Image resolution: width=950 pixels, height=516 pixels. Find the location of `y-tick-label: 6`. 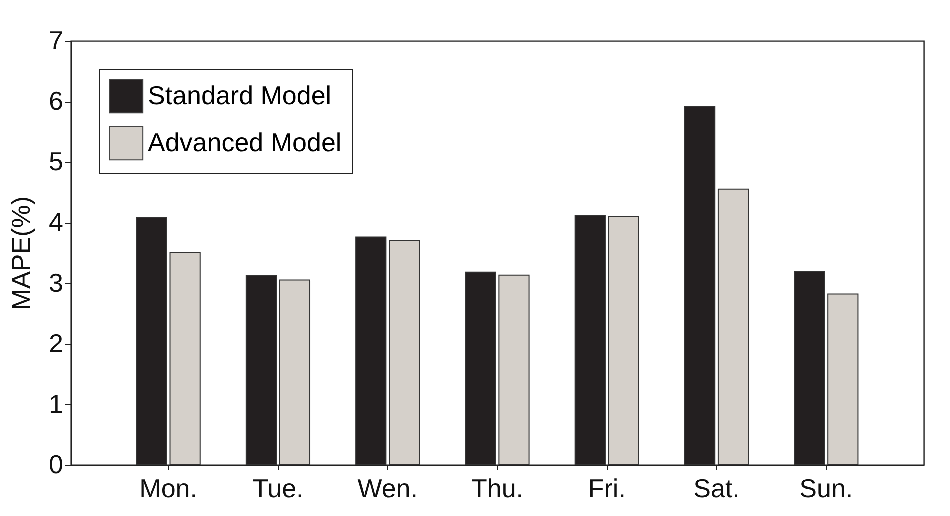

y-tick-label: 6 is located at coordinates (56, 101).